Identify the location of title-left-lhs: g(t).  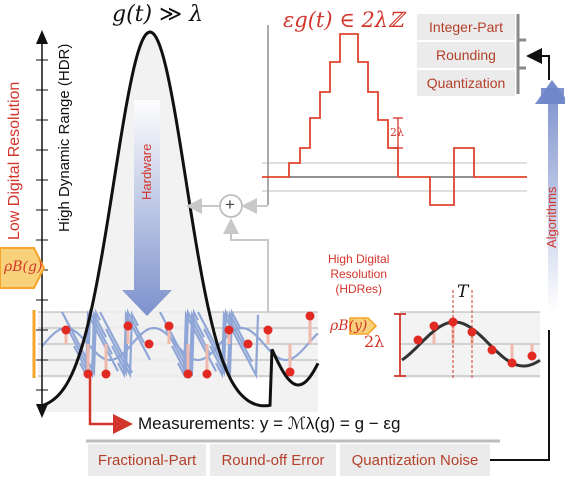
(132, 14).